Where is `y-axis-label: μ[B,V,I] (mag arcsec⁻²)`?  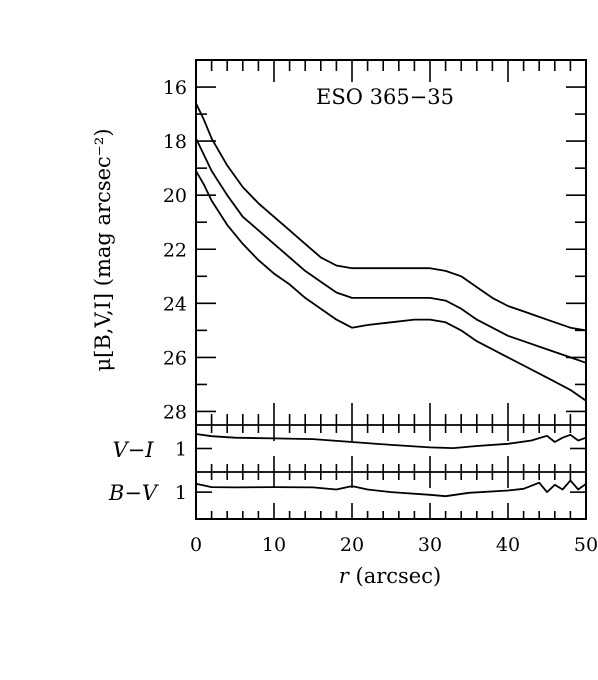
y-axis-label: μ[B,V,I] (mag arcsec⁻²) is located at coordinates (103, 249).